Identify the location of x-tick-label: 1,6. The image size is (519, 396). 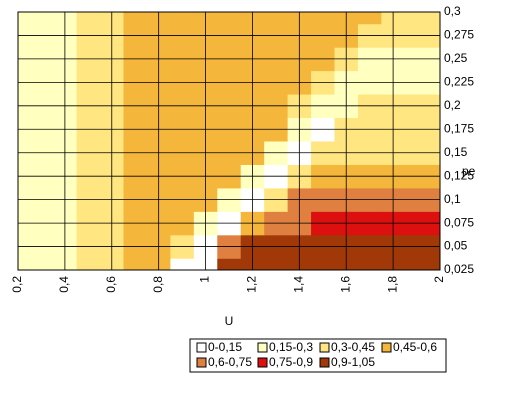
(345, 284).